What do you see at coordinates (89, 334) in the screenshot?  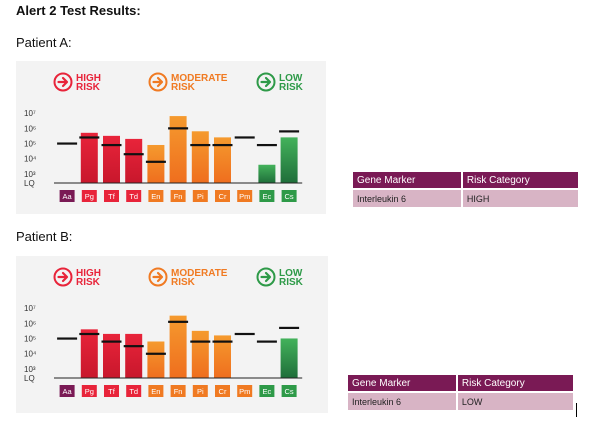 I see `threshold-marker-pg` at bounding box center [89, 334].